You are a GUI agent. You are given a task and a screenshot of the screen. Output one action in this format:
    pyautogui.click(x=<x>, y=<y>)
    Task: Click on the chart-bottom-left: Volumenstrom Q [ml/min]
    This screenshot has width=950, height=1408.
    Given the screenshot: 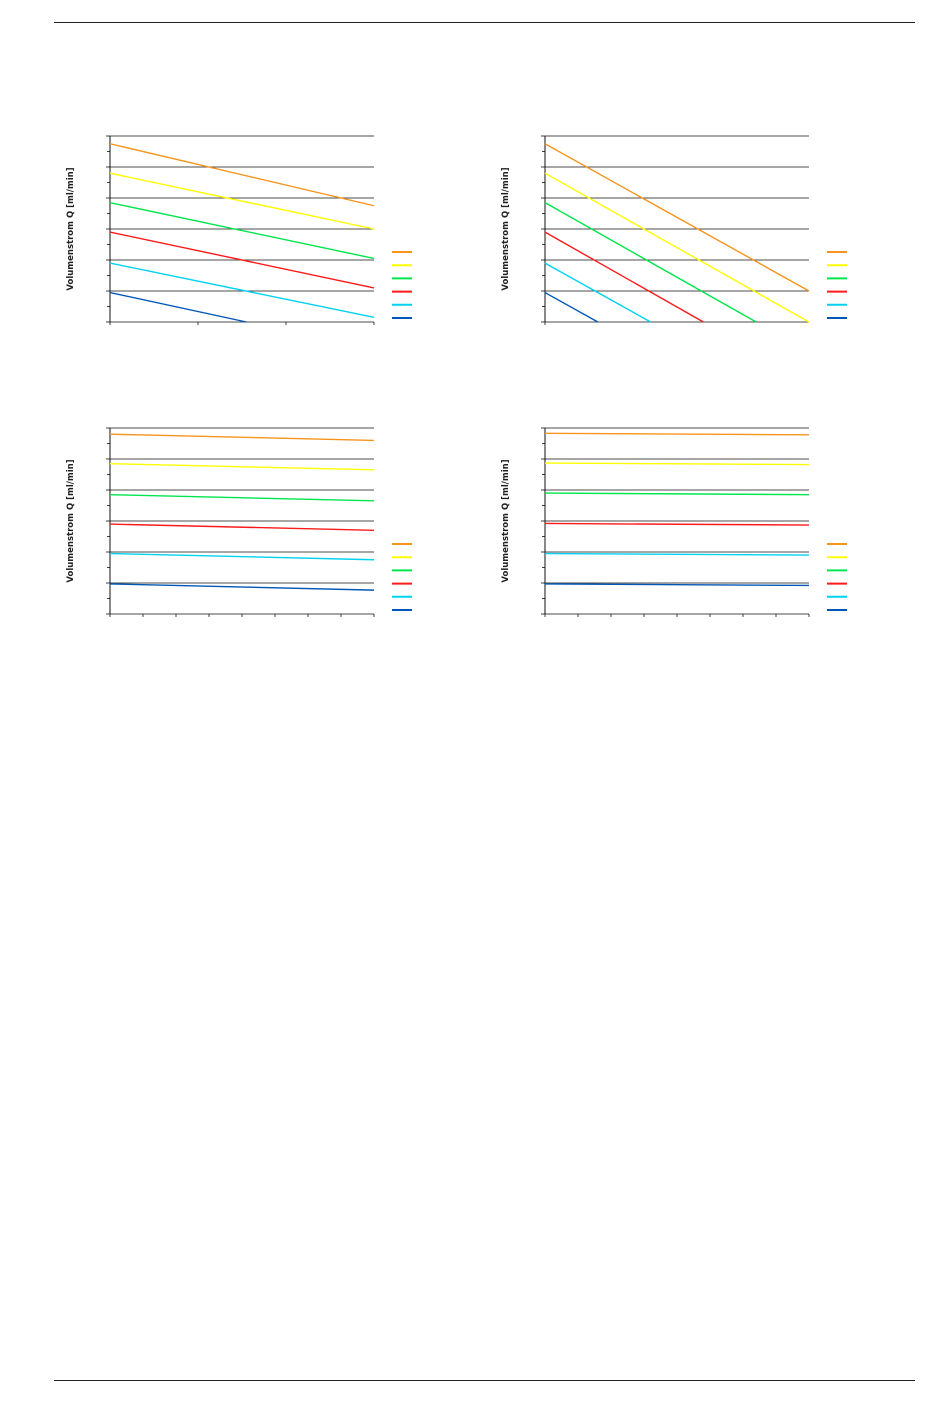 What is the action you would take?
    pyautogui.click(x=239, y=522)
    